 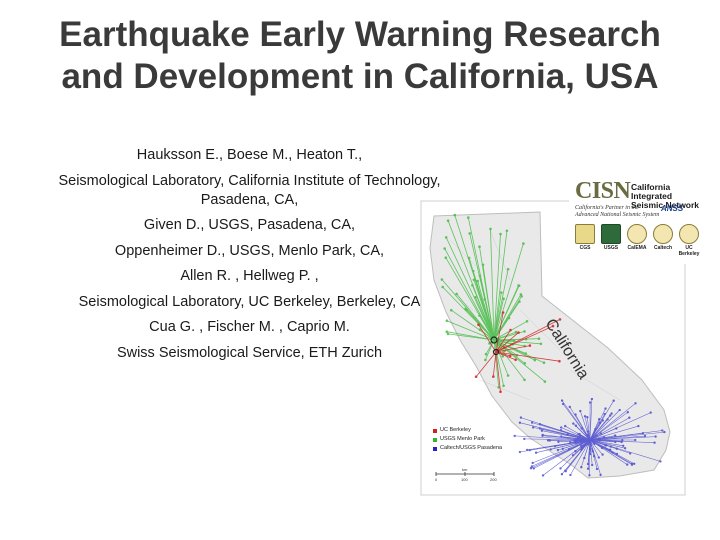 What do you see at coordinates (249, 352) in the screenshot?
I see `author-line: Swiss Seismological Service, ETH Zurich` at bounding box center [249, 352].